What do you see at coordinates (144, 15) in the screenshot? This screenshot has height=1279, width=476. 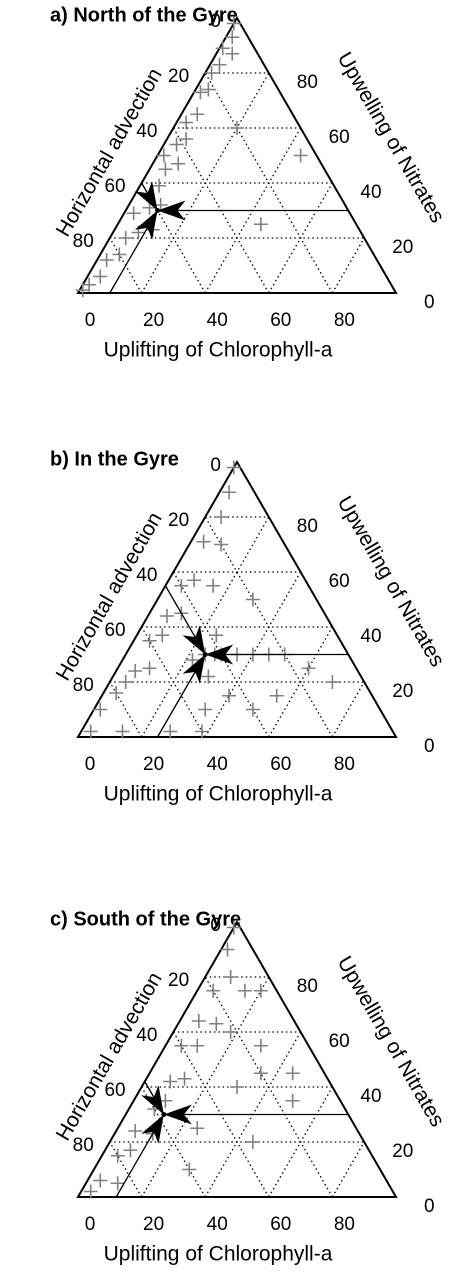 I see `panel-title: a) North of the Gyre` at bounding box center [144, 15].